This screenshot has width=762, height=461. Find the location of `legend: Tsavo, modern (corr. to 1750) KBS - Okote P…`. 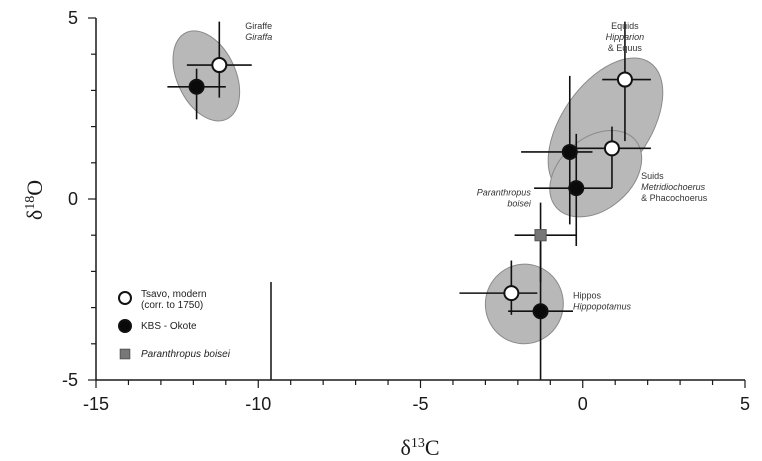

legend: Tsavo, modern (corr. to 1750) KBS - Okote P… is located at coordinates (195, 331).